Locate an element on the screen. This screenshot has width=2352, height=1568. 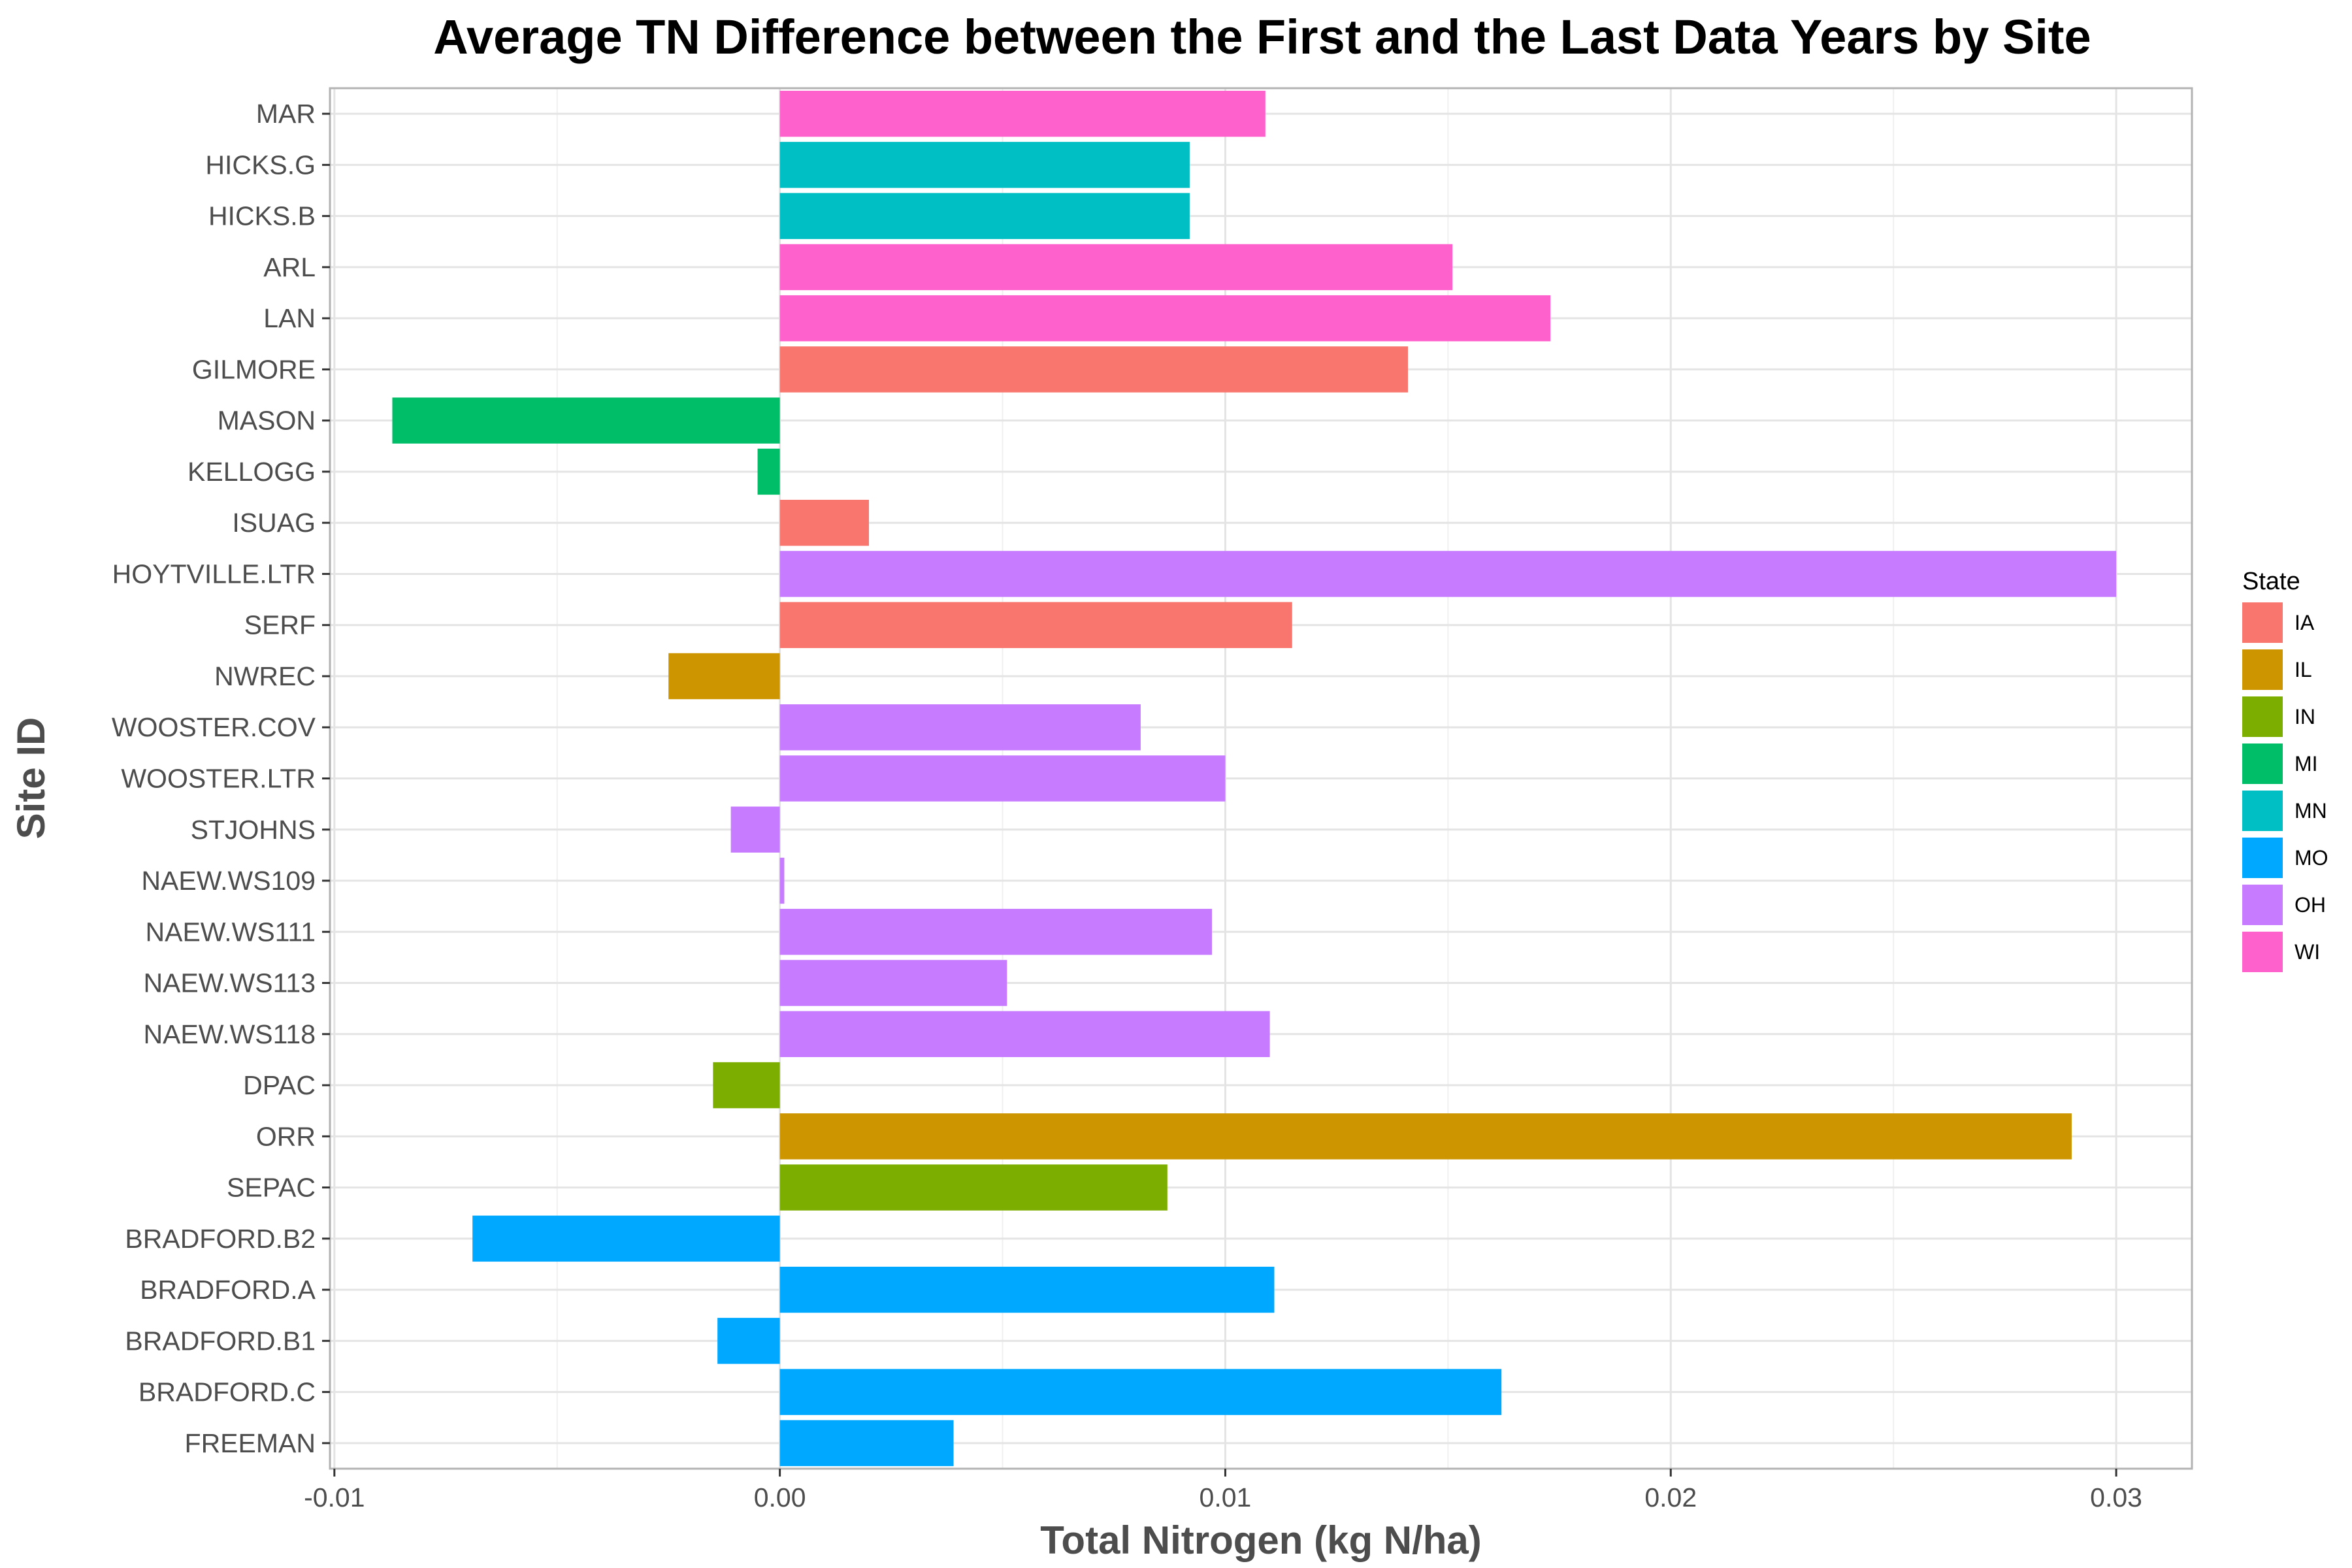
x-tick-label: 0.01 is located at coordinates (1226, 1497).